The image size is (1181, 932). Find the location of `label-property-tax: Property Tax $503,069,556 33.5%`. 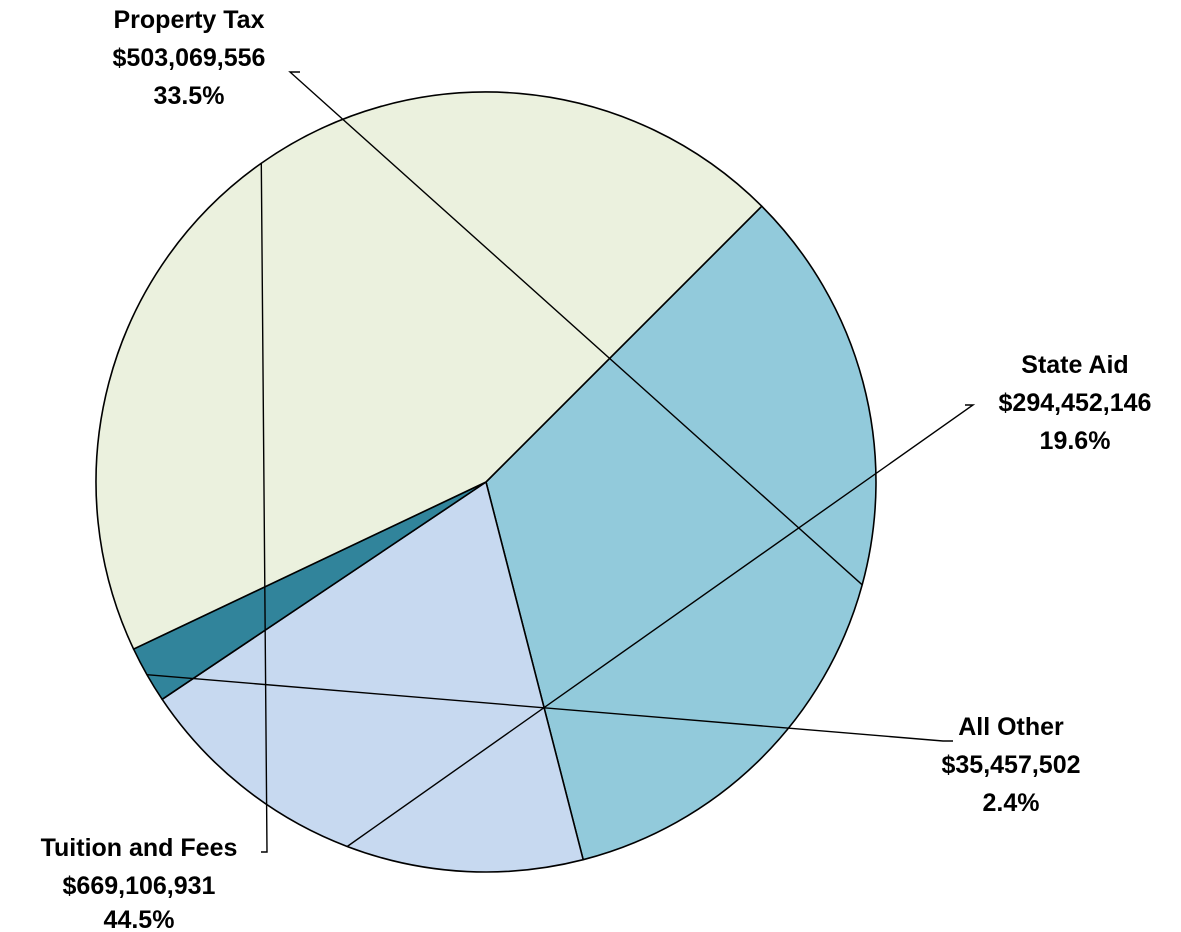

label-property-tax: Property Tax $503,069,556 33.5% is located at coordinates (189, 58).